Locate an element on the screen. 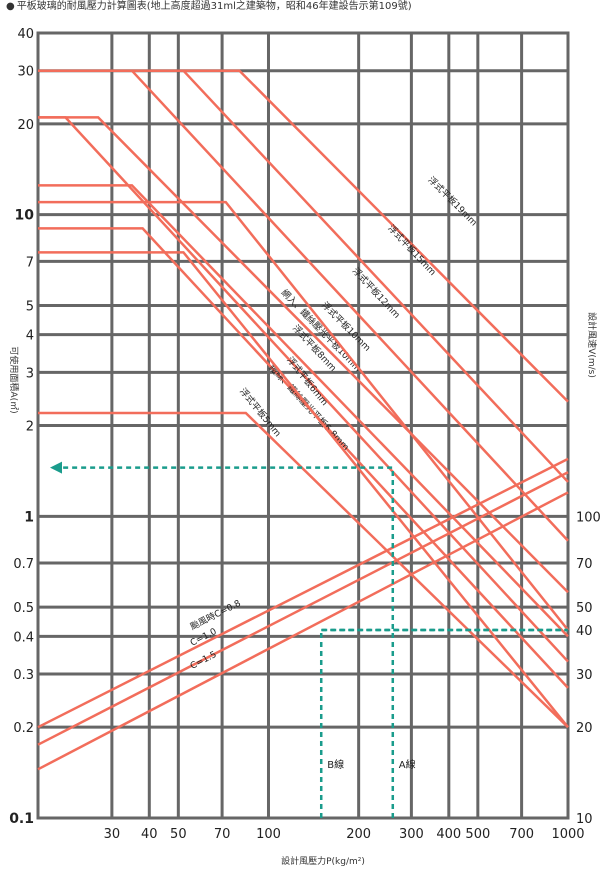  x-tick-label: 200 is located at coordinates (358, 834).